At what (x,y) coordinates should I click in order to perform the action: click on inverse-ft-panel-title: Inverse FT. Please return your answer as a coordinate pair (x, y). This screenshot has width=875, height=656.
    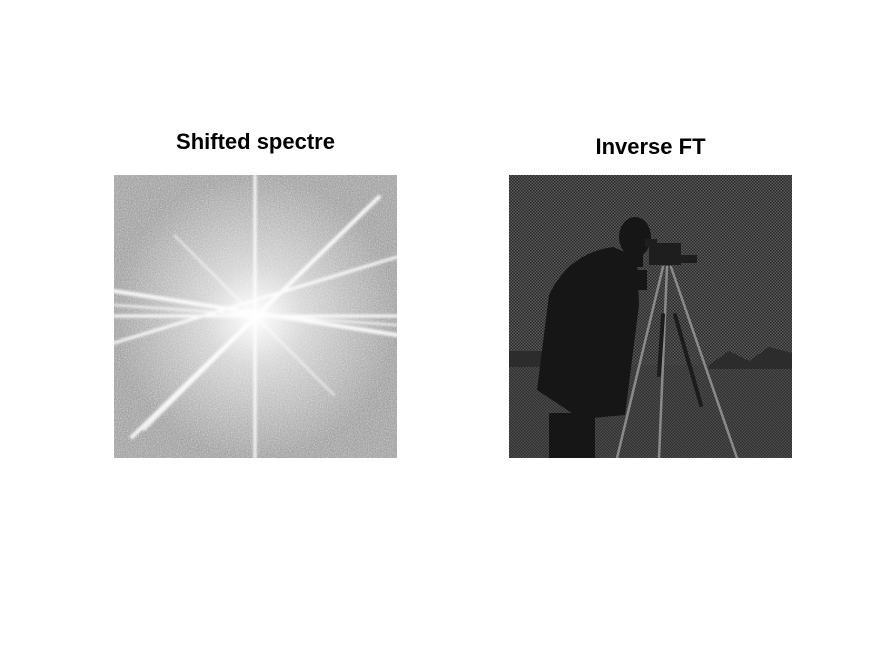
    Looking at the image, I should click on (650, 146).